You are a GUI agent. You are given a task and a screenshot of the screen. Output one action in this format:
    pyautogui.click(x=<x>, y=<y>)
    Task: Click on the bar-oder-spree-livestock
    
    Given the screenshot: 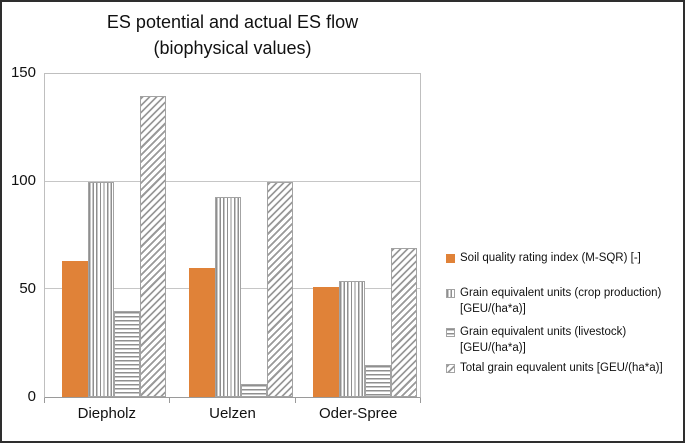 What is the action you would take?
    pyautogui.click(x=378, y=380)
    